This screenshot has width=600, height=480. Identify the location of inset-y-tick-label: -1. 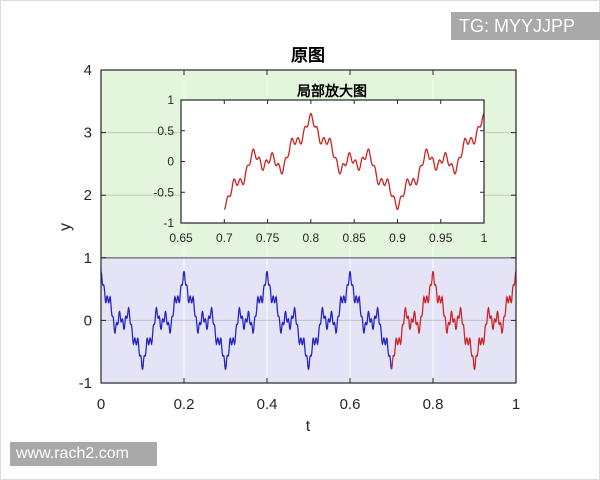
(168, 223).